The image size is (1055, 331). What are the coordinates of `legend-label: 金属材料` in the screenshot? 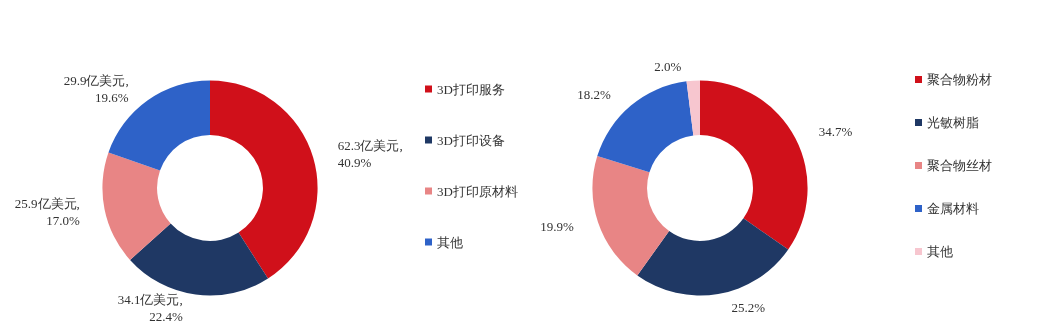 It's located at (953, 208).